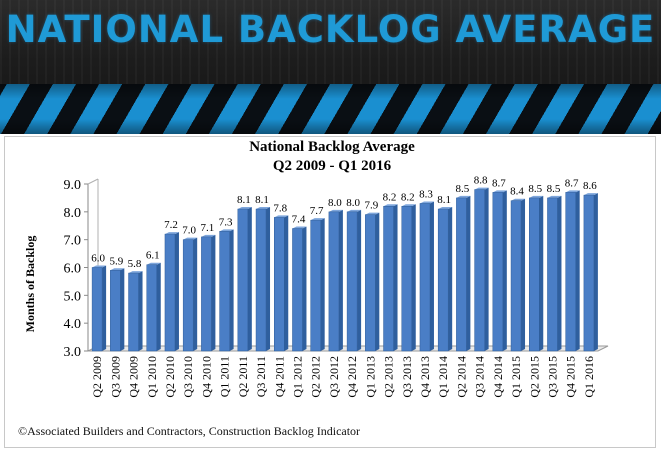 The image size is (661, 452). What do you see at coordinates (407, 377) in the screenshot?
I see `x-tick-label: Q3 2013` at bounding box center [407, 377].